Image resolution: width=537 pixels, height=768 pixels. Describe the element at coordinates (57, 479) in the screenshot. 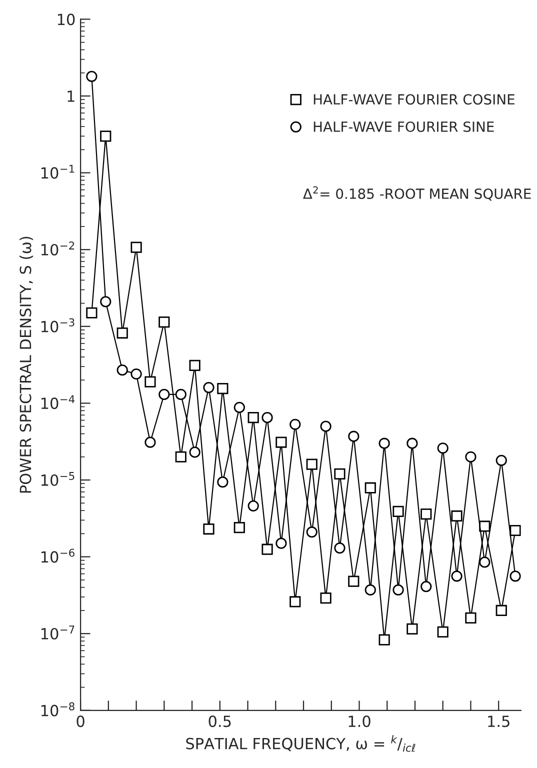

I see `y-tick-label: 10$^{−5}$` at that location.